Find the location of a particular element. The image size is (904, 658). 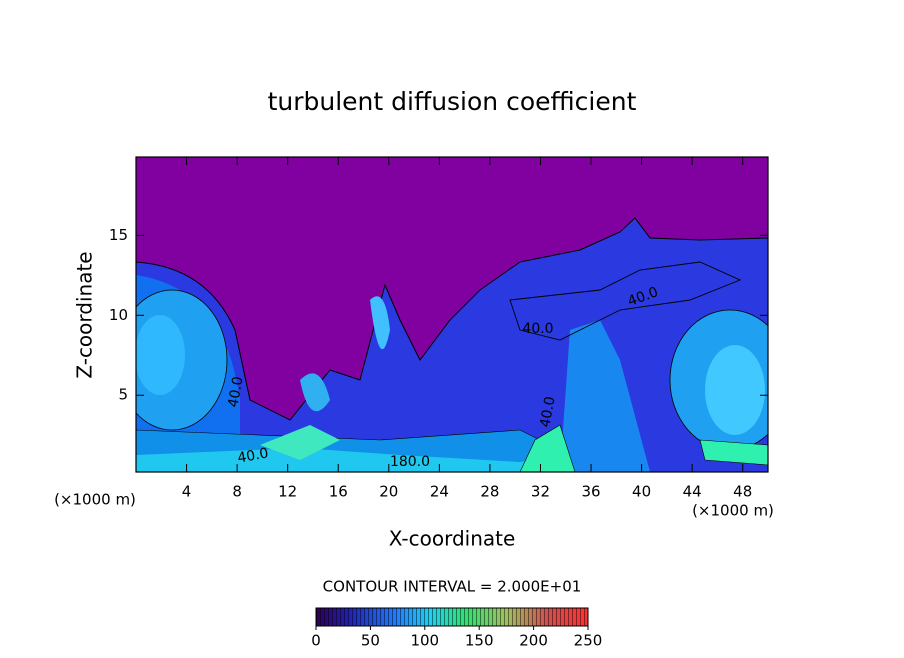

colorbar-tick-label: 0 is located at coordinates (316, 641).